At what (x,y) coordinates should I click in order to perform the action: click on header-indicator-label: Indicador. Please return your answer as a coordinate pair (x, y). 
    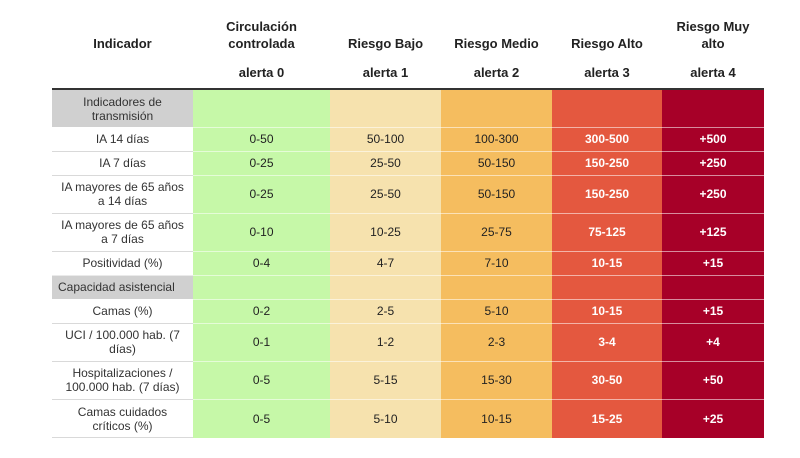
    Looking at the image, I should click on (122, 43).